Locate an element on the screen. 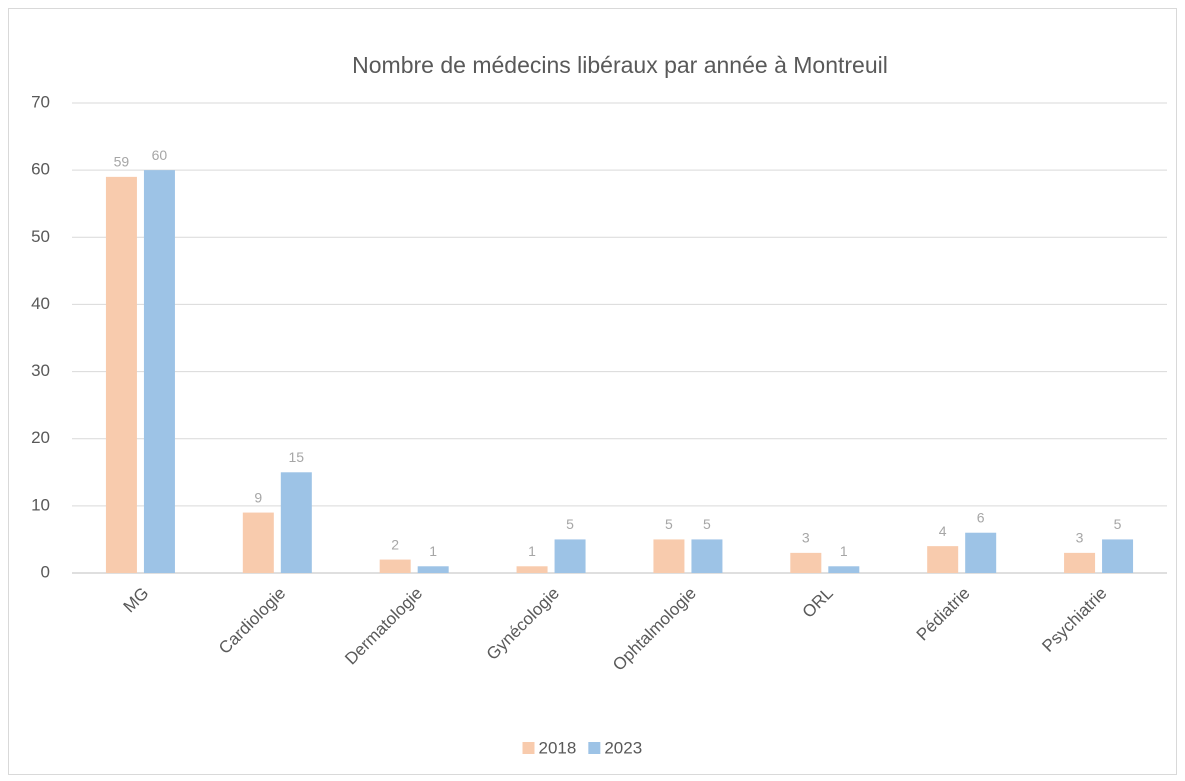 This screenshot has height=781, width=1185. value-label: 60 is located at coordinates (160, 155).